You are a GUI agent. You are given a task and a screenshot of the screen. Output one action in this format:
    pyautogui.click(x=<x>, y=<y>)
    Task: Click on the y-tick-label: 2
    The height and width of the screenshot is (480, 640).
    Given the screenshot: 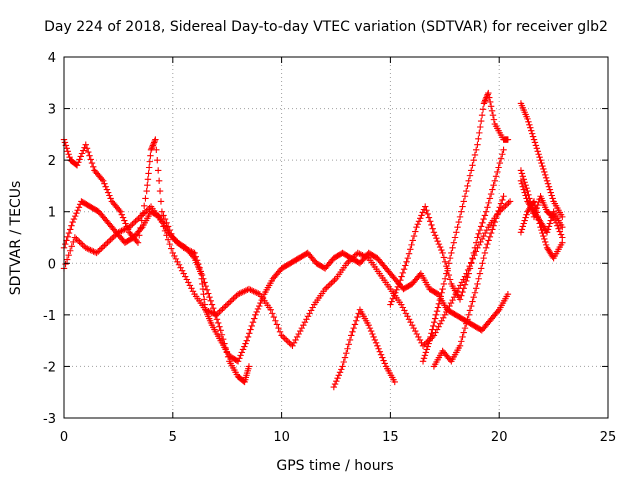 What is the action you would take?
    pyautogui.click(x=52, y=161)
    